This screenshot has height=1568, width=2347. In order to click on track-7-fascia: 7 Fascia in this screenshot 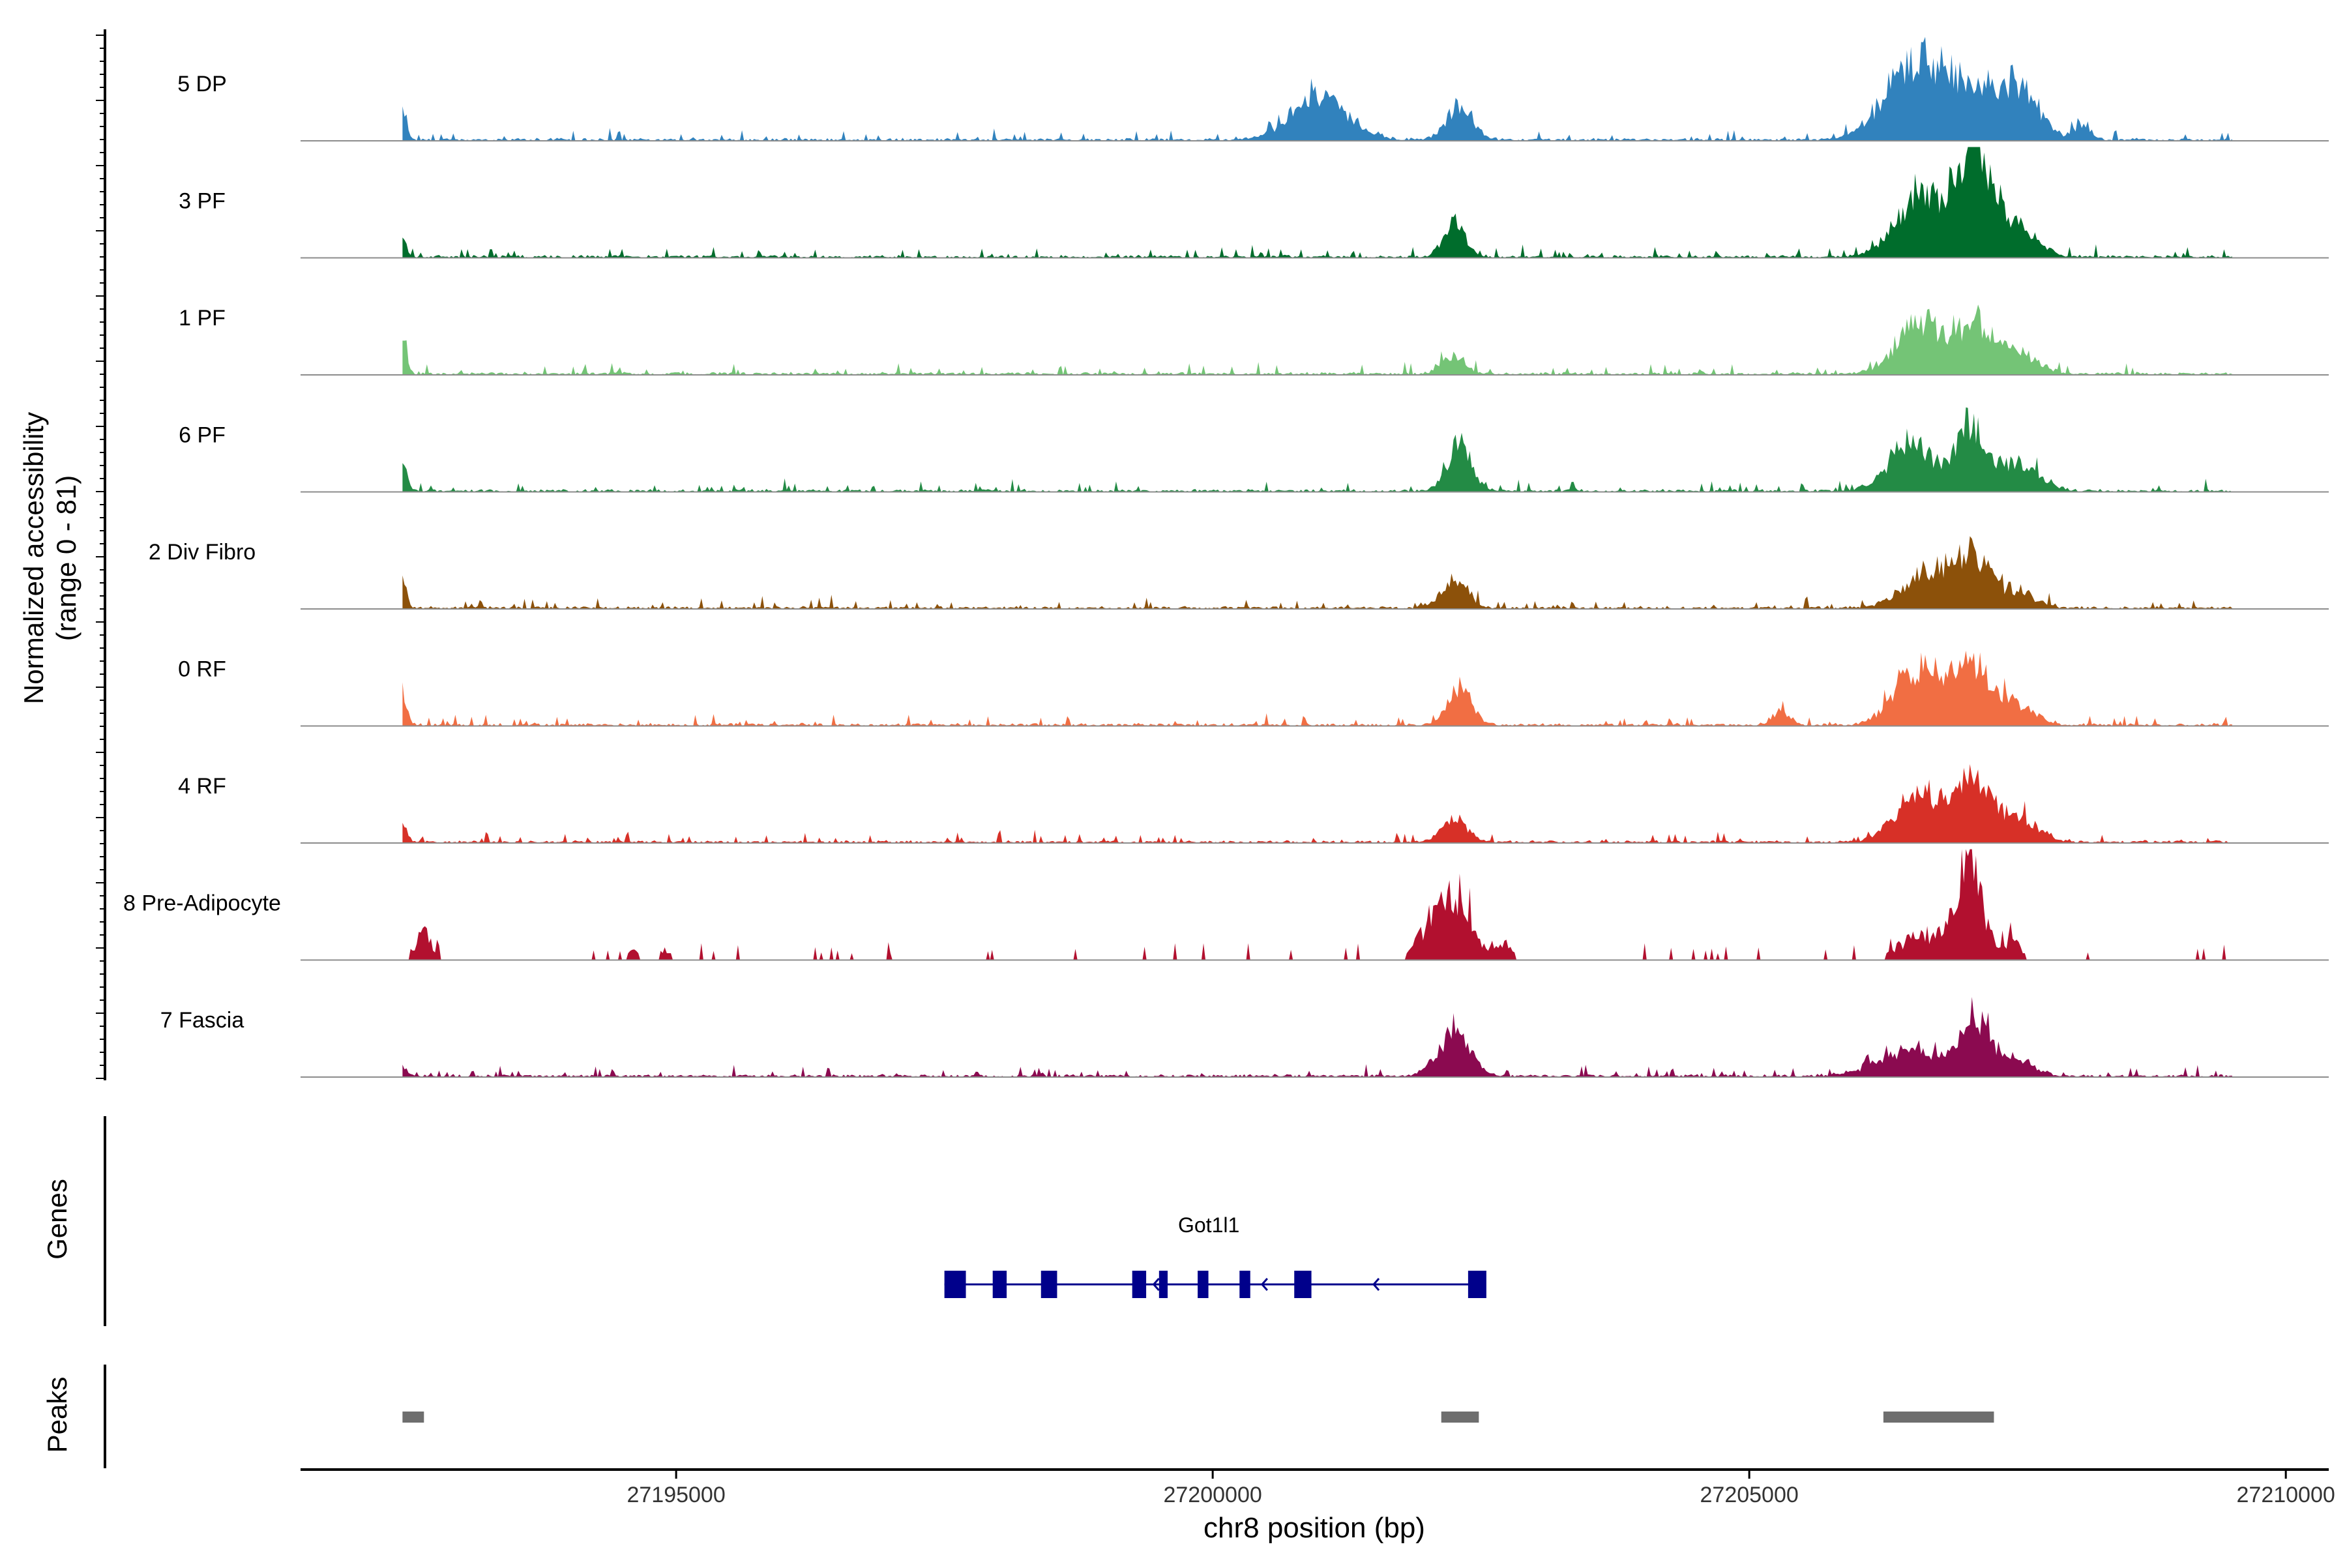, I will do `click(1244, 1037)`.